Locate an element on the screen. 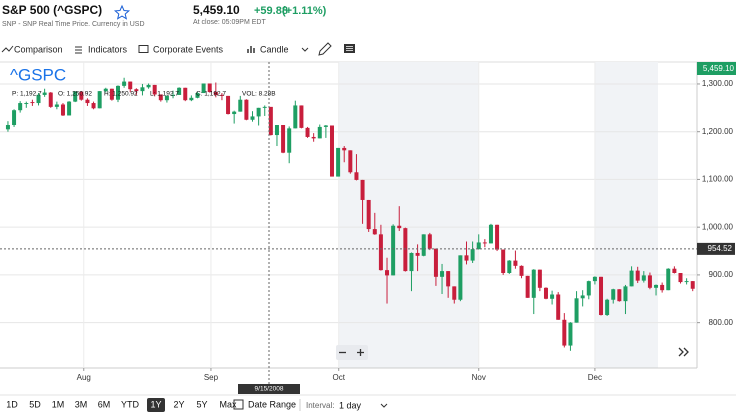 The image size is (736, 420). range-button: Max is located at coordinates (228, 404).